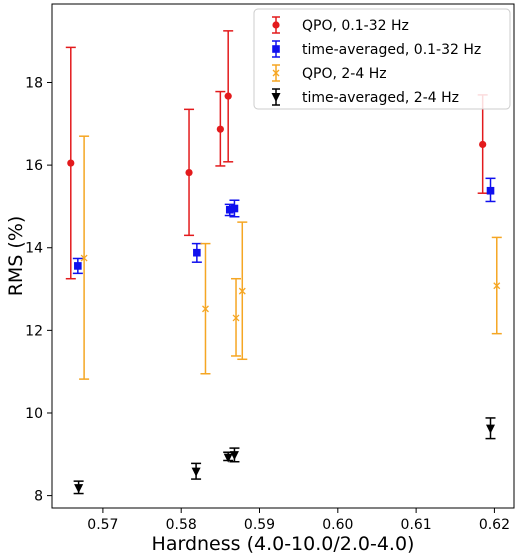 Image resolution: width=520 pixels, height=558 pixels. Describe the element at coordinates (259, 525) in the screenshot. I see `x-tick-label: 0.59` at that location.